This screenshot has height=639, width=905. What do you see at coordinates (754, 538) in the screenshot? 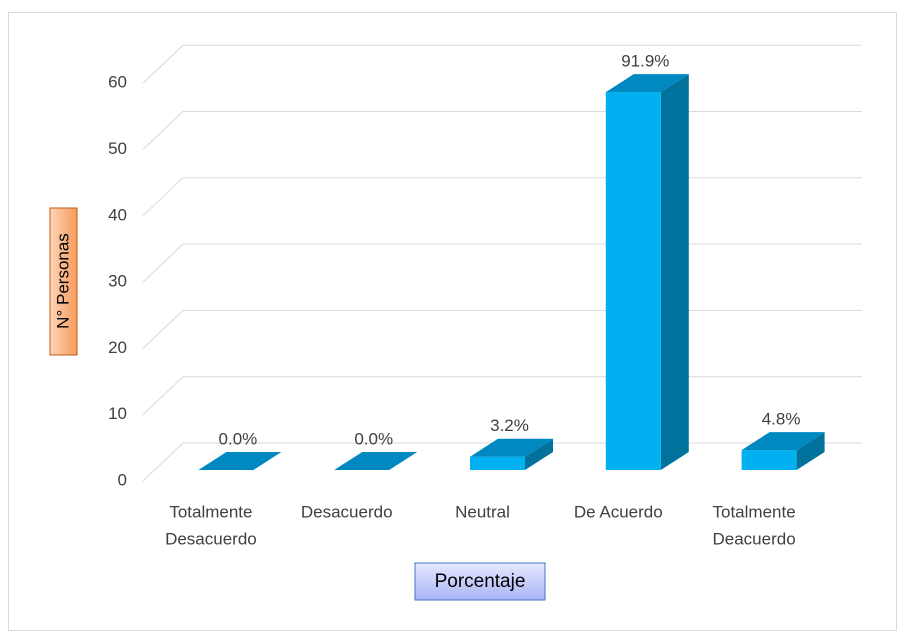
I see `x-tick-label: Deacuerdo` at bounding box center [754, 538].